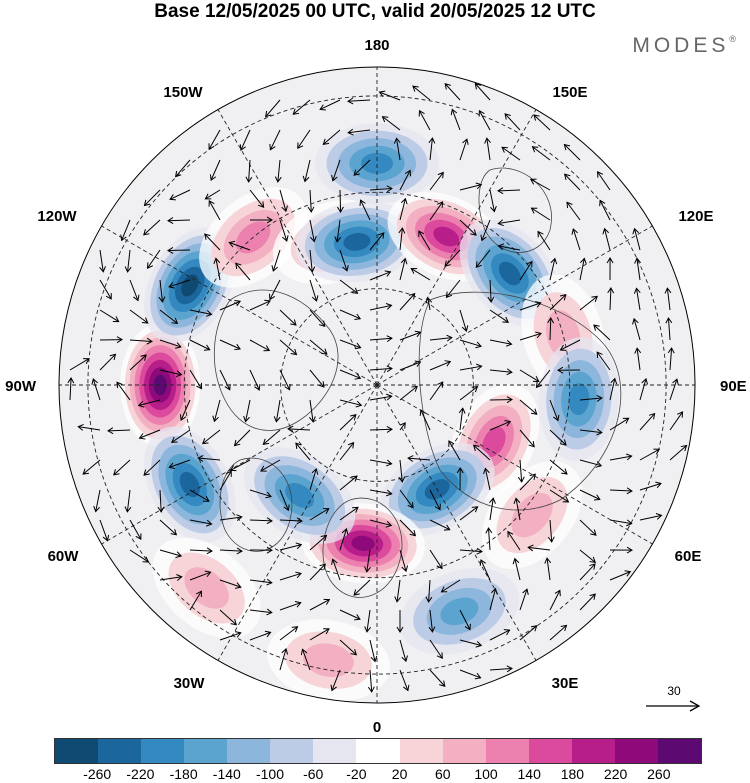  What do you see at coordinates (376, 45) in the screenshot?
I see `lon-label-180: 180` at bounding box center [376, 45].